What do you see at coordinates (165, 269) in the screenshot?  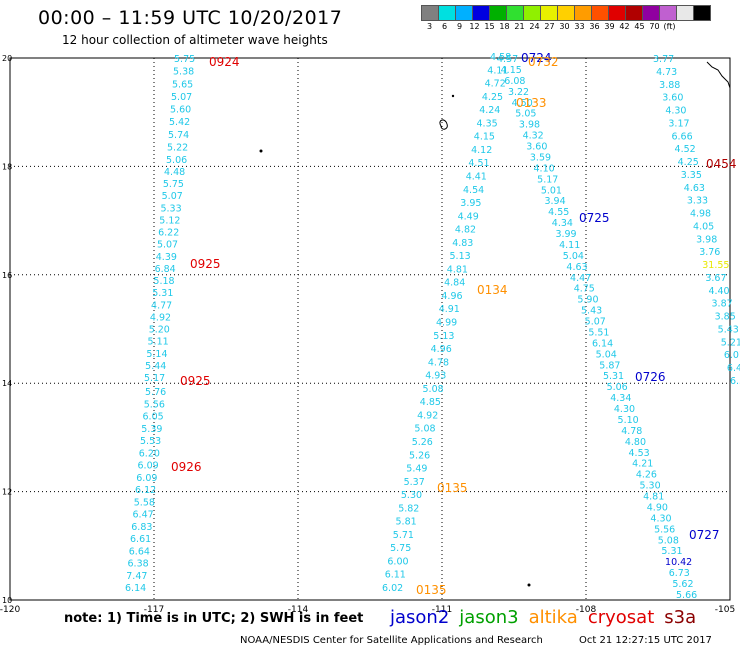 I see `wave-height-value: 6.84` at bounding box center [165, 269].